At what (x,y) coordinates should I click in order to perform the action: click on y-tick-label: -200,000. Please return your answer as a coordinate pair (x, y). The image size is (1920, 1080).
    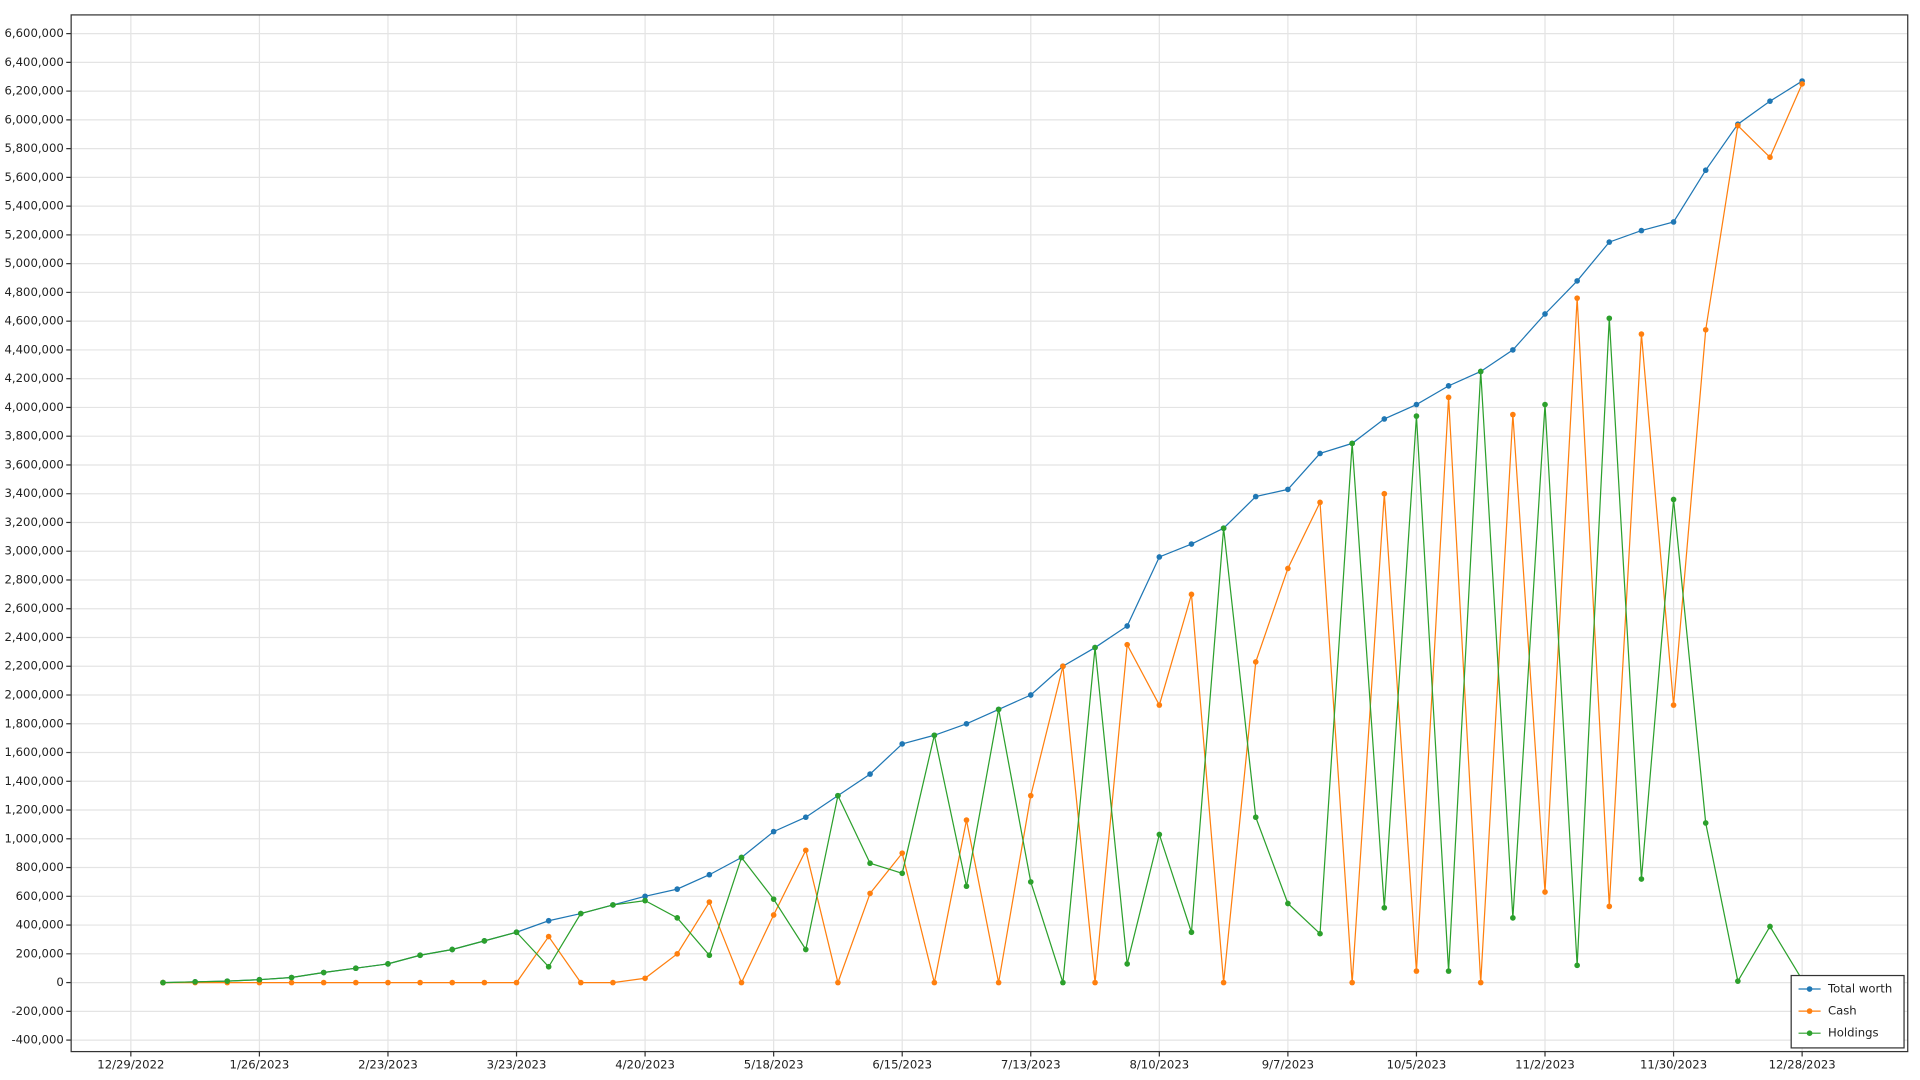
    Looking at the image, I should click on (37, 1011).